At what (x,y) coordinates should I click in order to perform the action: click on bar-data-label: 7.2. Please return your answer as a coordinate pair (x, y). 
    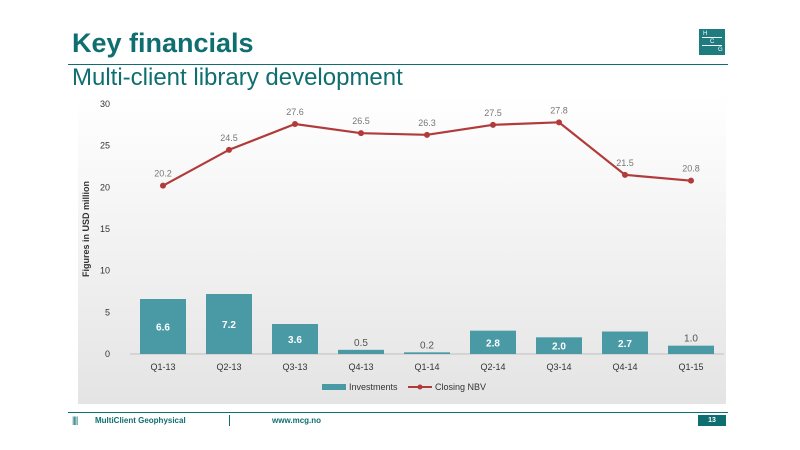
    Looking at the image, I should click on (229, 325).